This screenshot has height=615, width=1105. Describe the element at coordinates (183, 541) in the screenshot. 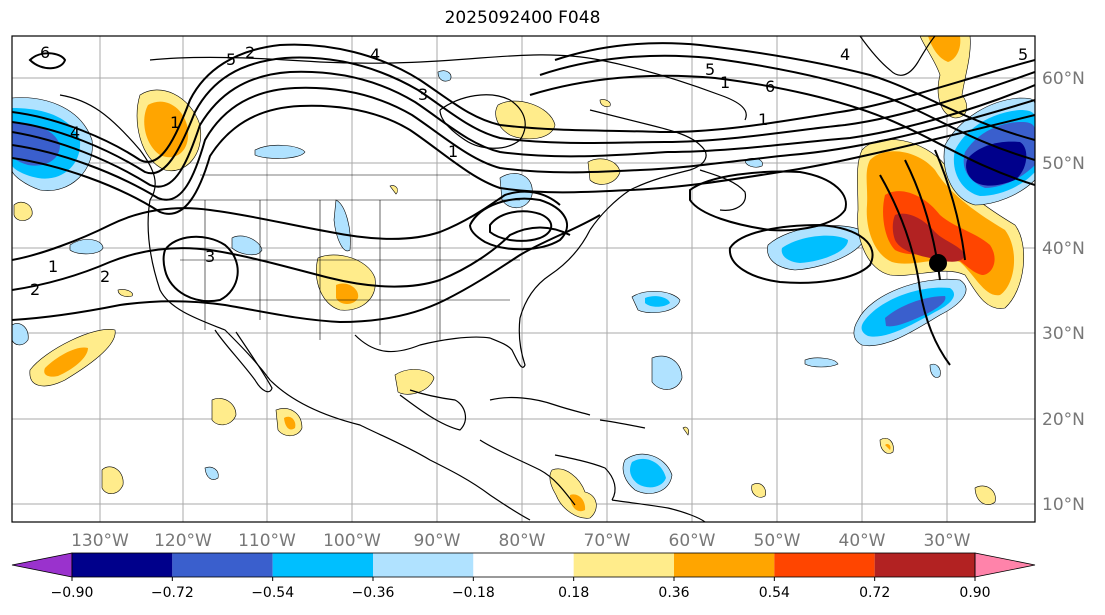

I see `lon-label: 120°W` at that location.